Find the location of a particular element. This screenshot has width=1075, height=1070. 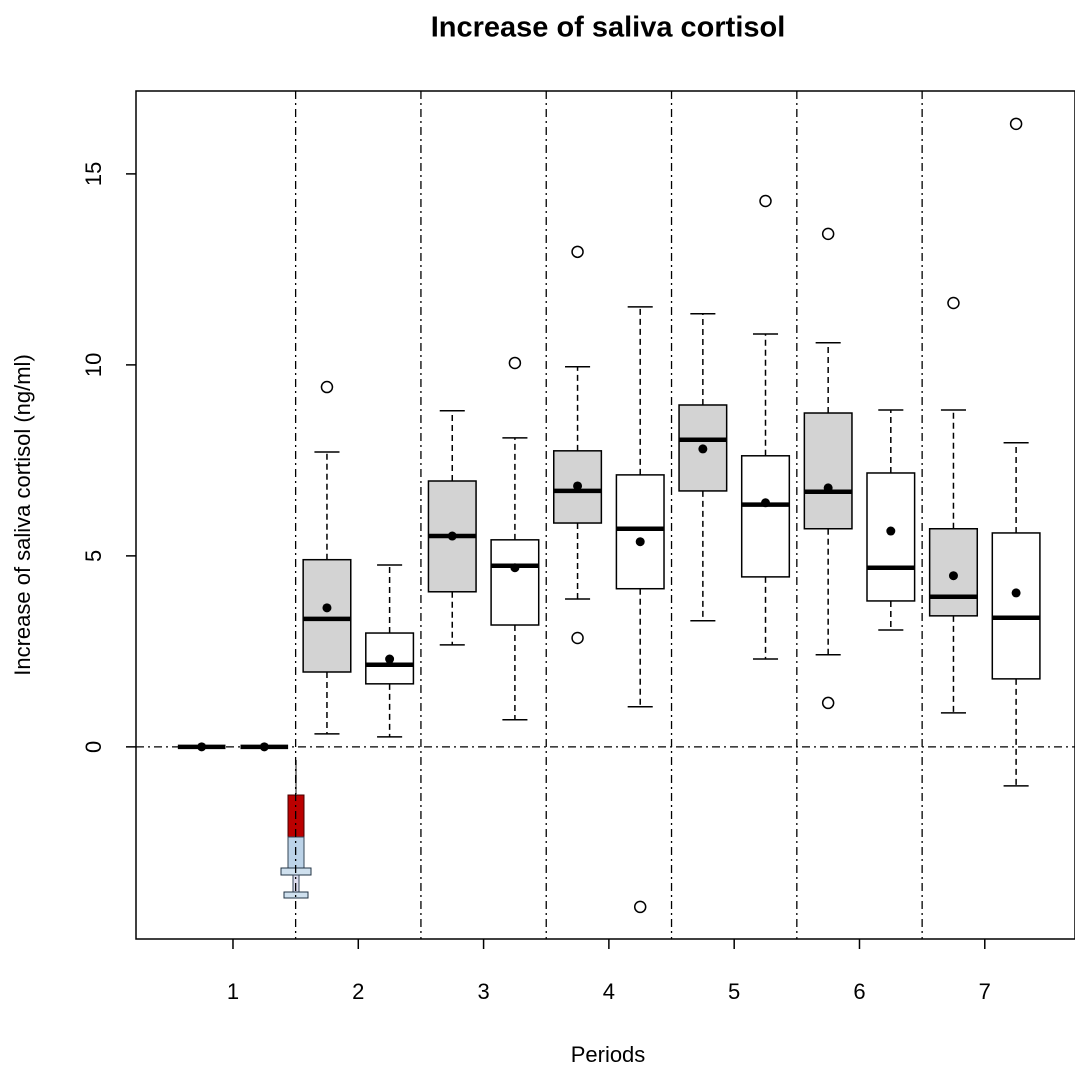

x-tick-label: 3 is located at coordinates (483, 991).